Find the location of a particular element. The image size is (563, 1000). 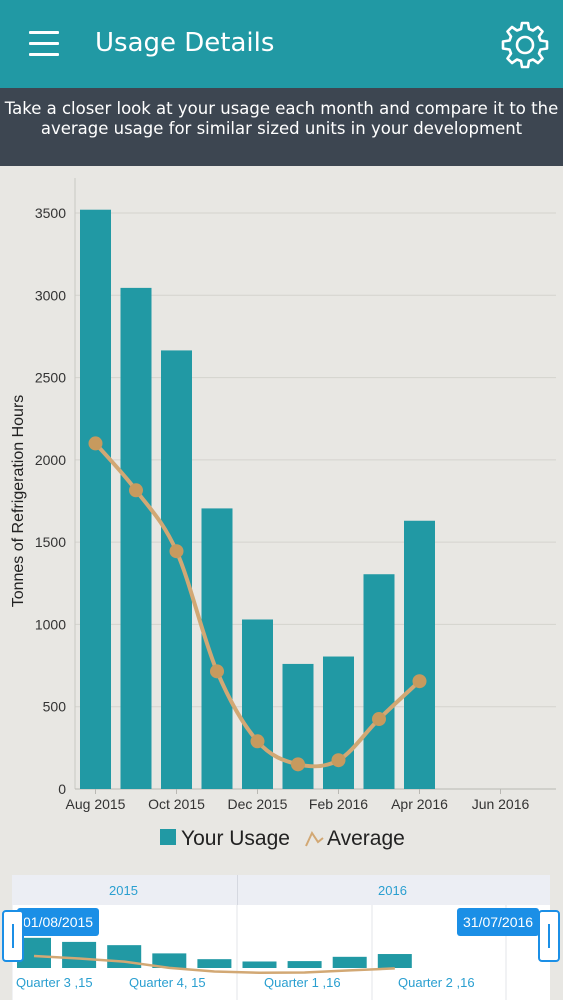

navigator-end-date: 31/07/2016 is located at coordinates (498, 922).